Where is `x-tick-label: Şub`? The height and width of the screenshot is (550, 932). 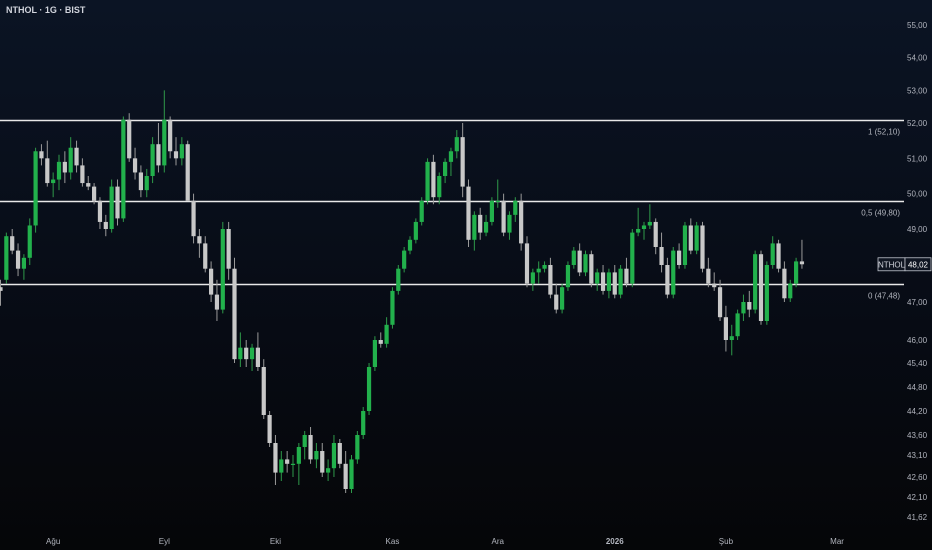 x-tick-label: Şub is located at coordinates (726, 541).